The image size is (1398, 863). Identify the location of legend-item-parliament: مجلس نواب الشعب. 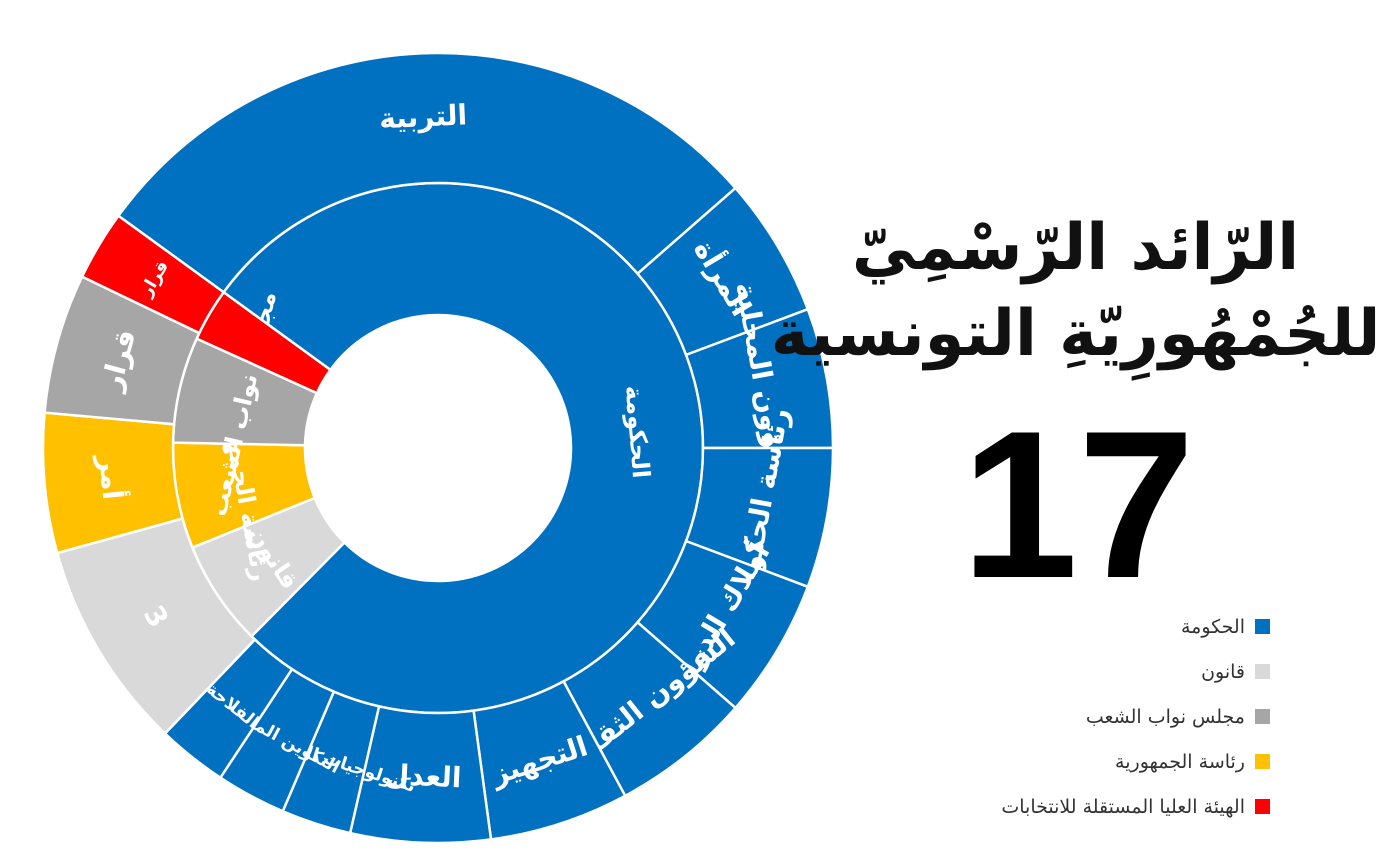
(1100, 716).